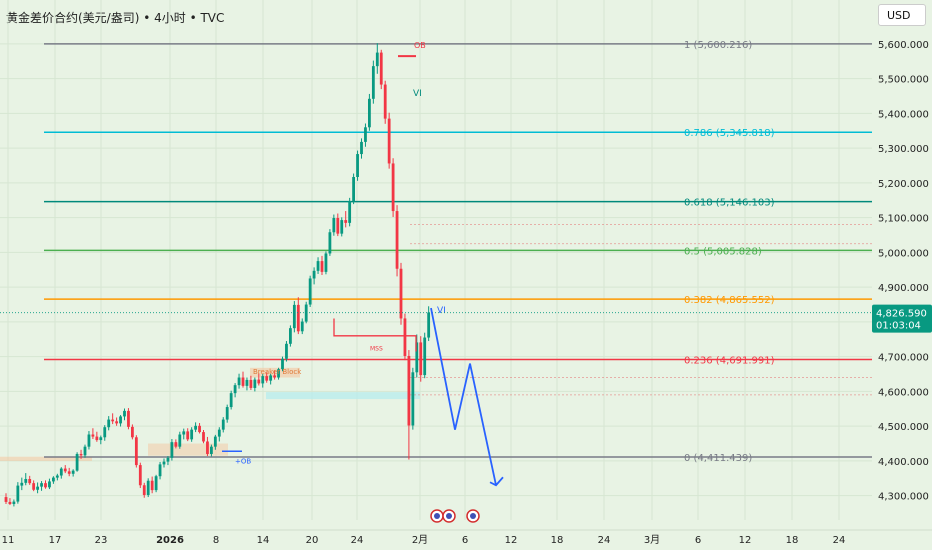 The height and width of the screenshot is (550, 932). I want to click on fib-label-0.786: 0.786 (5,345.818), so click(729, 133).